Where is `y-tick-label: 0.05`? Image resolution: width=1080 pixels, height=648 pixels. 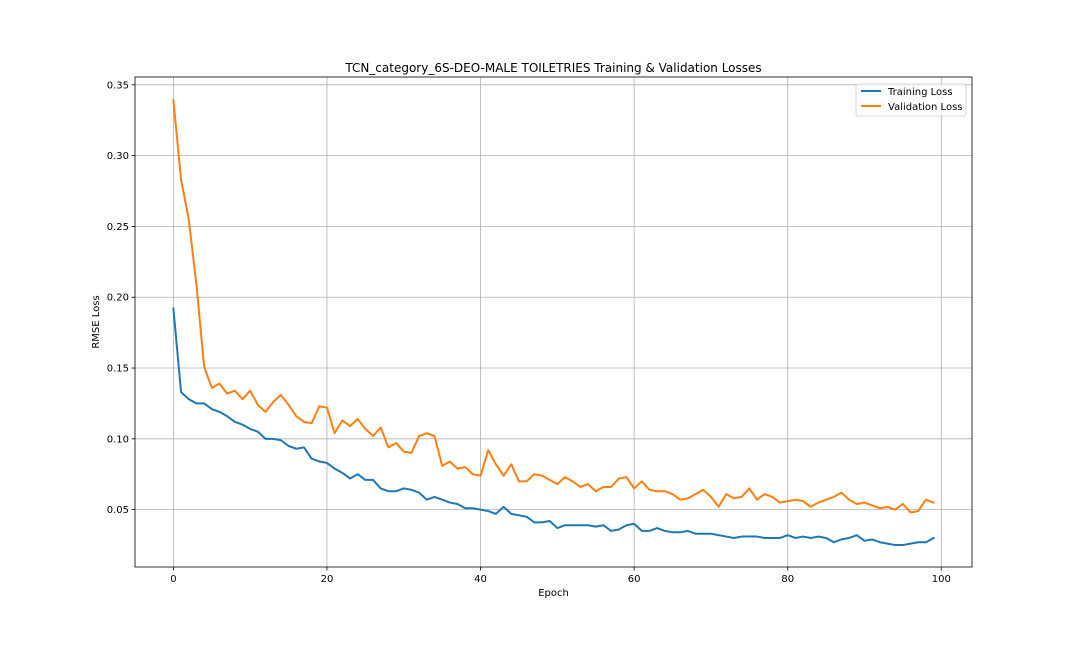 y-tick-label: 0.05 is located at coordinates (118, 510).